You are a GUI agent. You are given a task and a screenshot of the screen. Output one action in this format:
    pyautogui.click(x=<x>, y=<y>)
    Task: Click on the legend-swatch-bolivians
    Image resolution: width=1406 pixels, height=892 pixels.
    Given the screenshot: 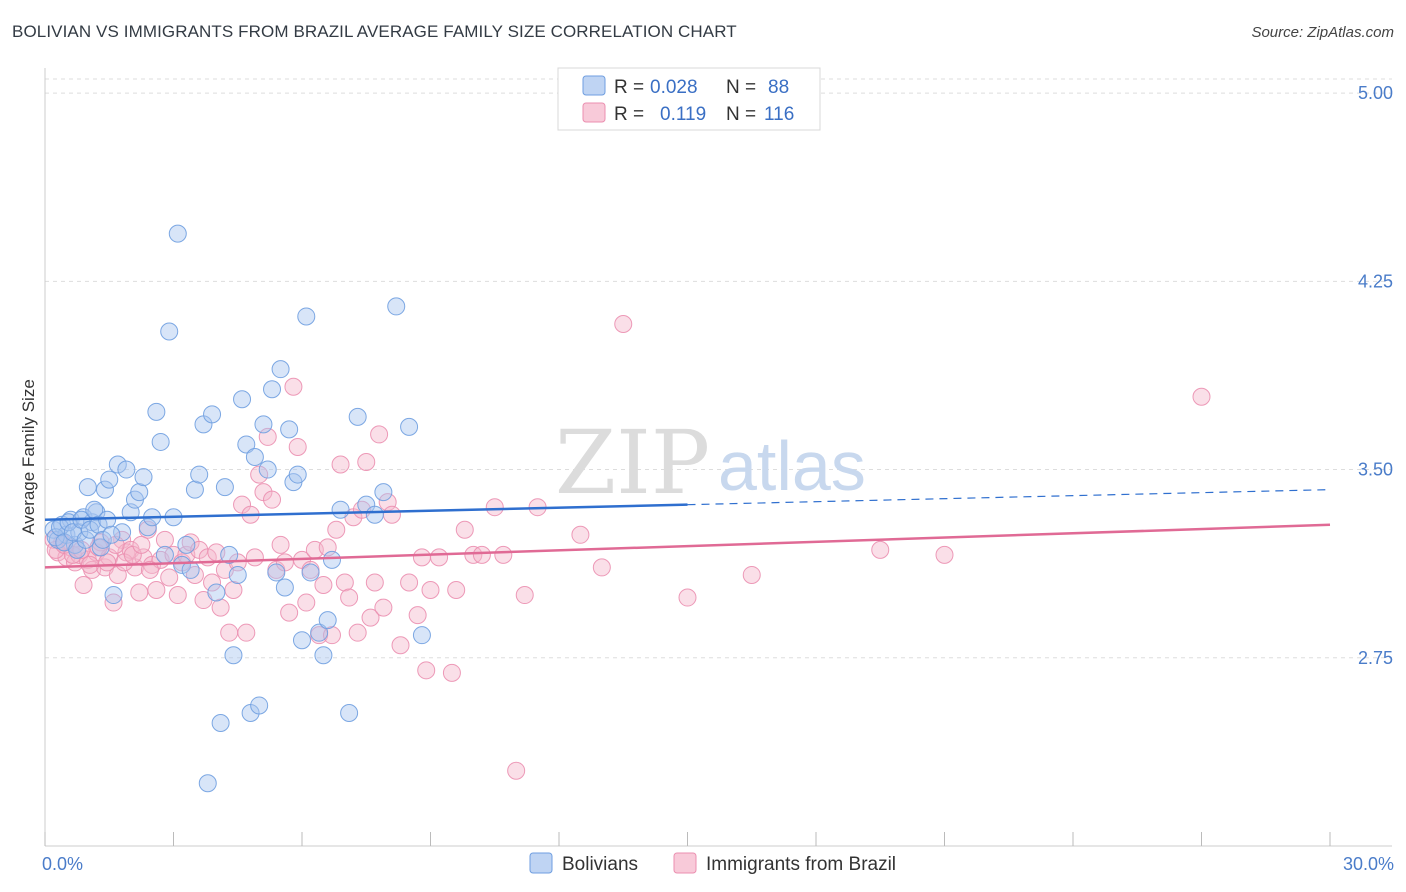 What is the action you would take?
    pyautogui.click(x=541, y=863)
    